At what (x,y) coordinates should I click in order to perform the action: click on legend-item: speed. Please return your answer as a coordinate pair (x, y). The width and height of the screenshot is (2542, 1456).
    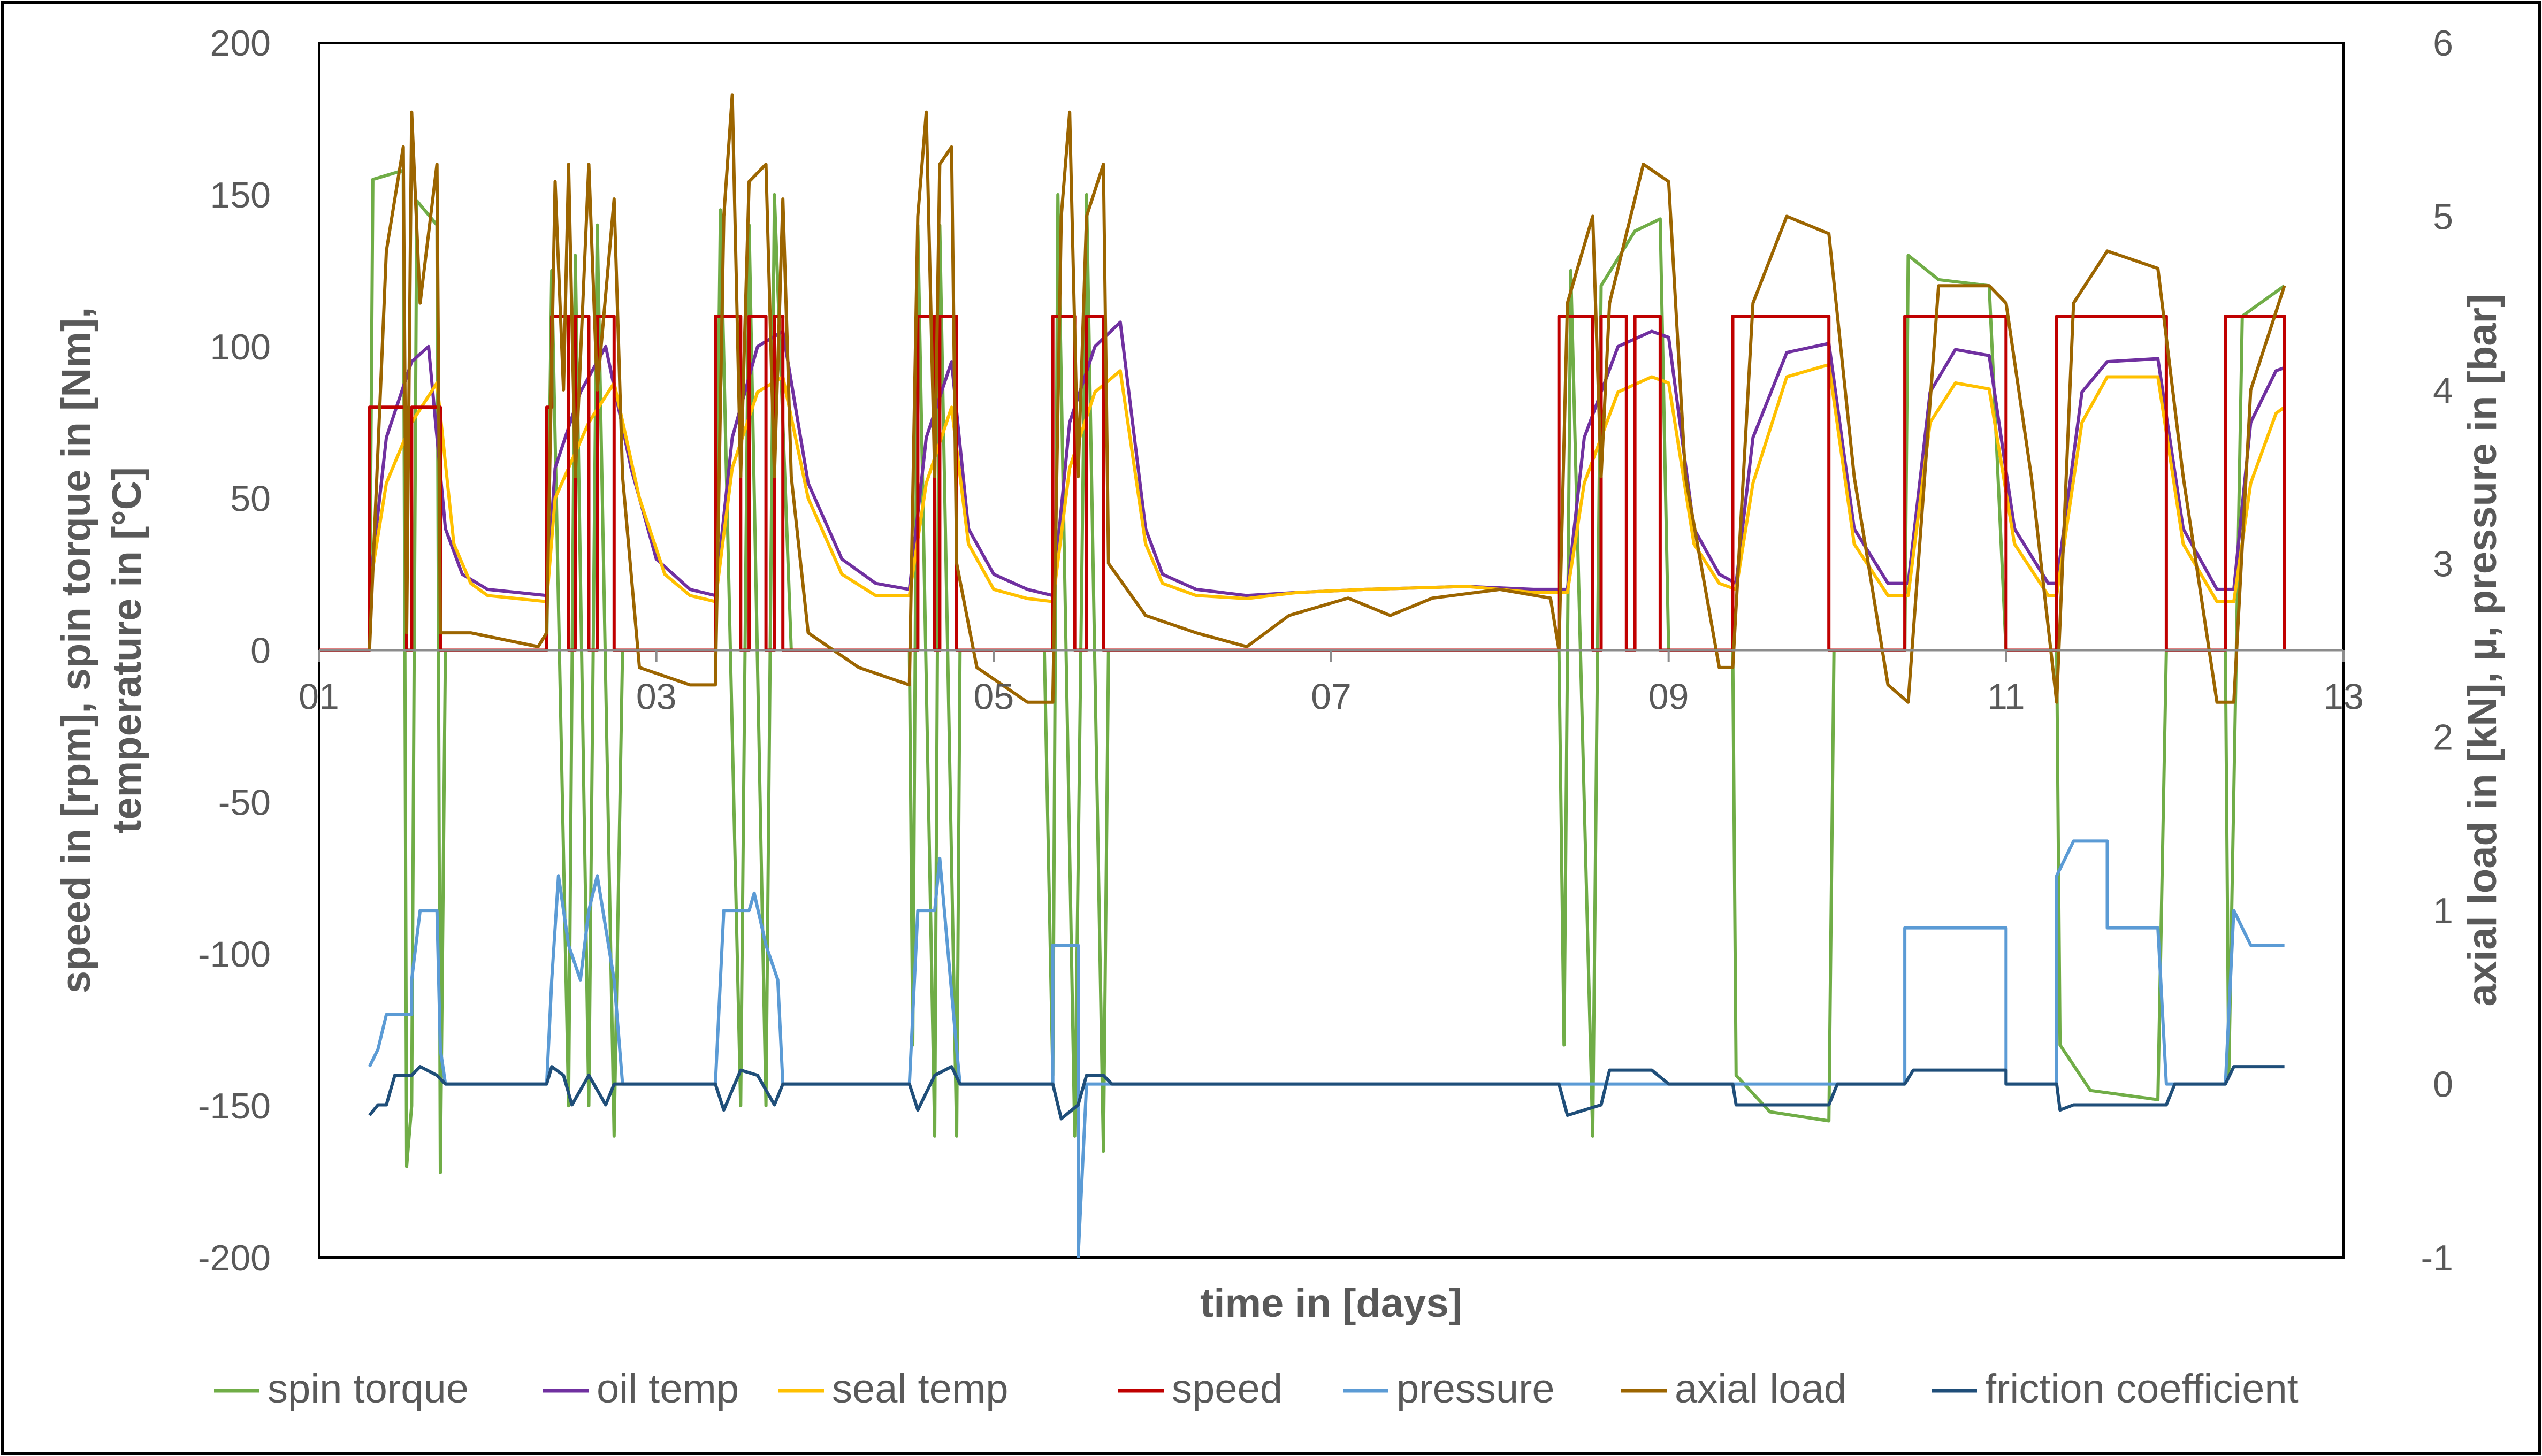
    Looking at the image, I should click on (1200, 1389).